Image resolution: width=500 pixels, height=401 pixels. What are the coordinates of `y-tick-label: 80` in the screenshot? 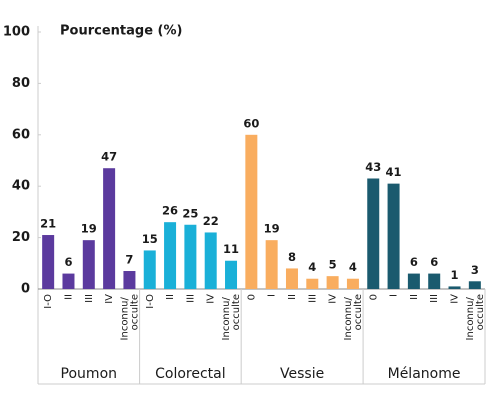 It's located at (21, 83).